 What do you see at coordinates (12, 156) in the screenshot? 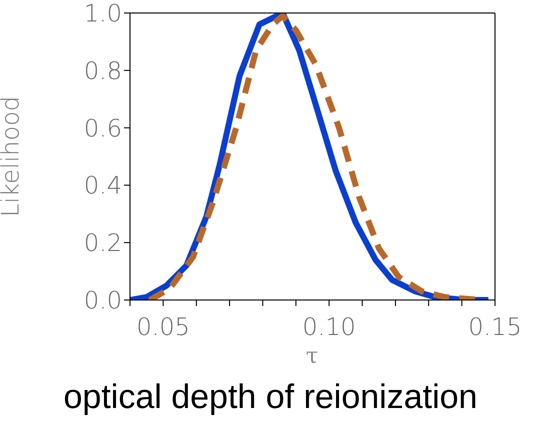
I see `y-axis-title: Likelihood` at bounding box center [12, 156].